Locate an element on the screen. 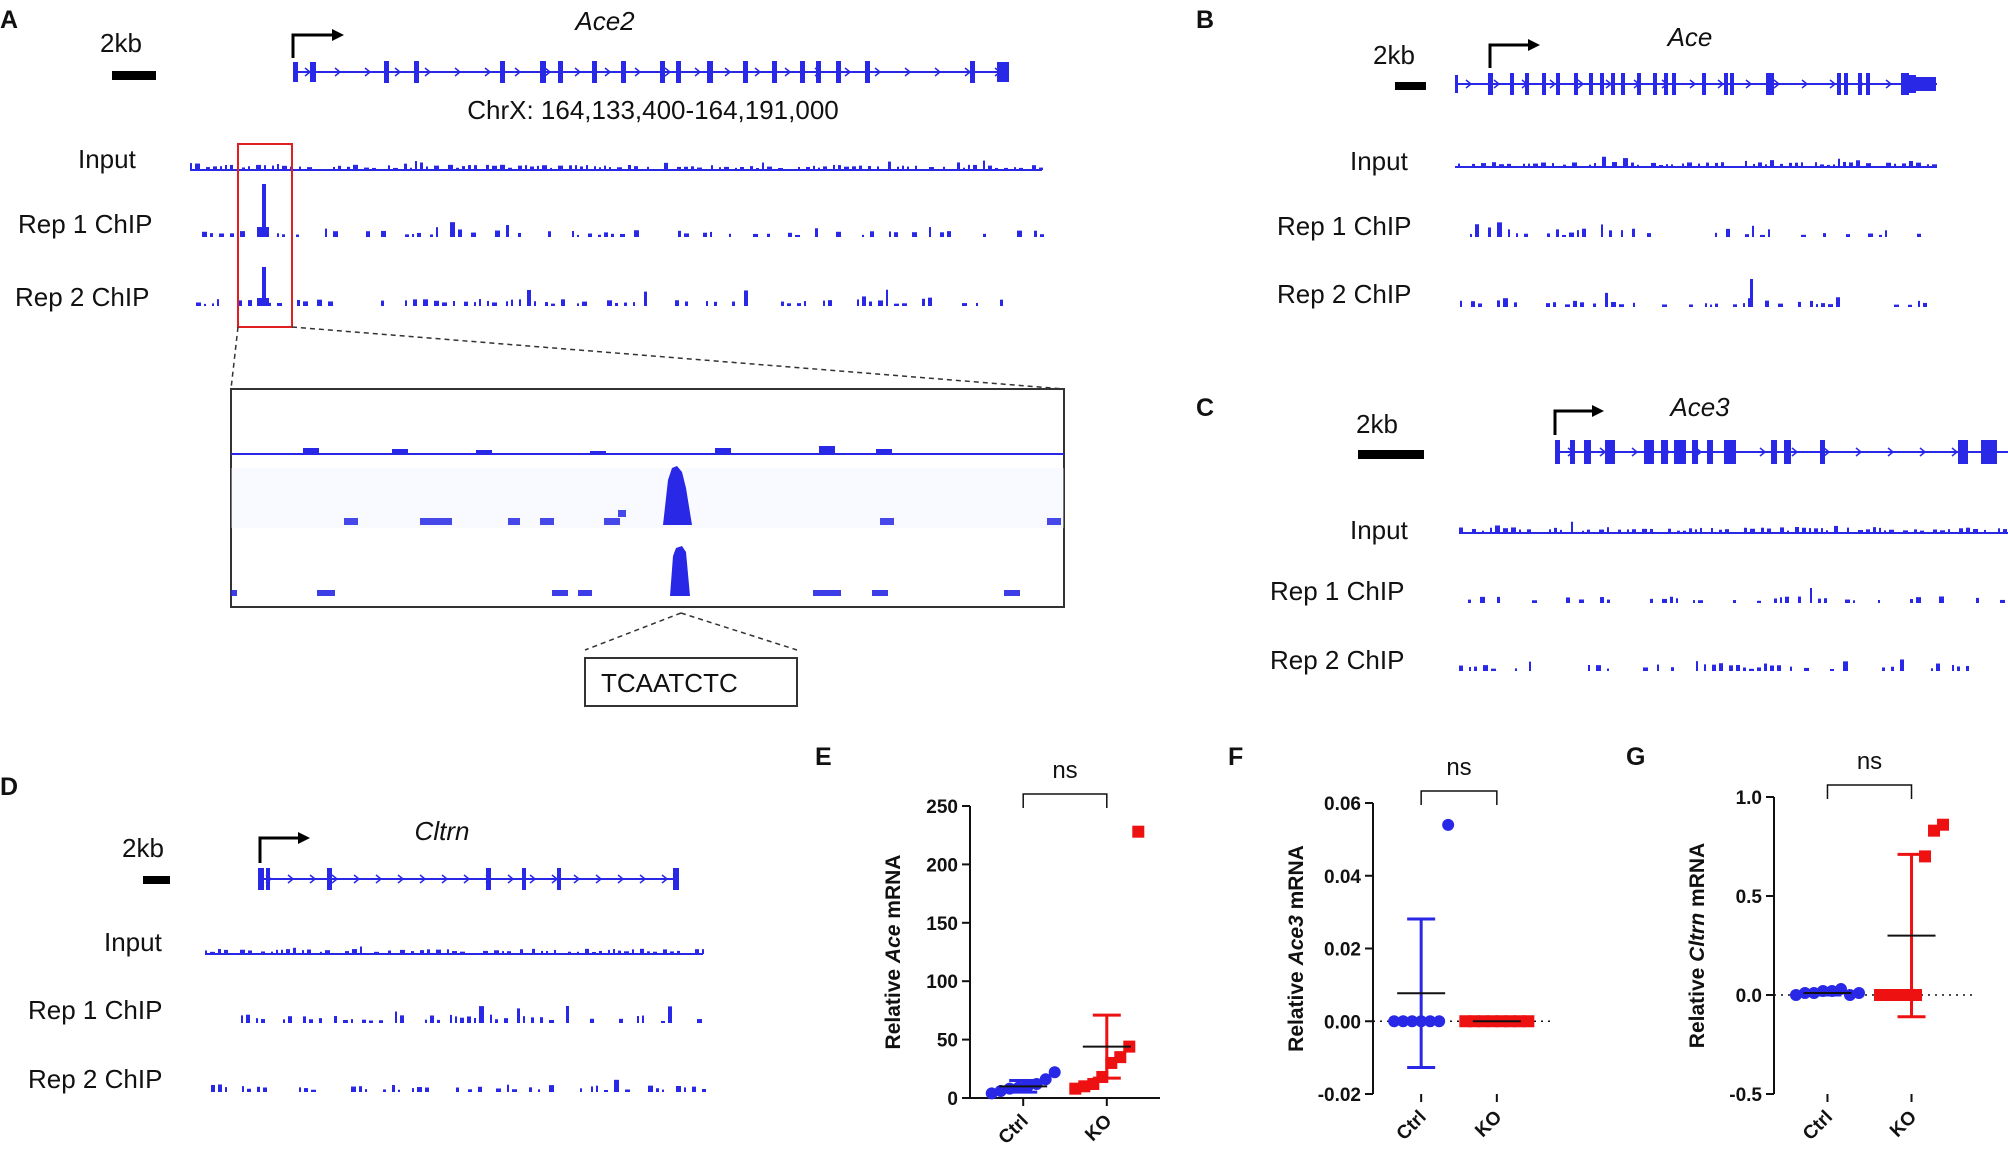  y-tick-label: 200 is located at coordinates (942, 865).